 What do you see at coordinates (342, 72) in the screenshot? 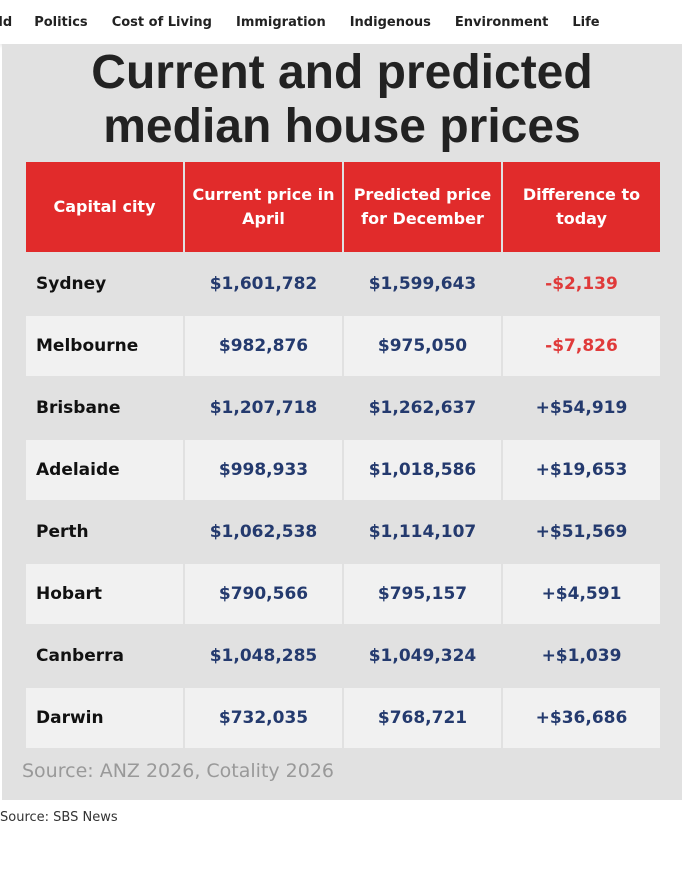
I see `title-line-1: Current and predicted` at bounding box center [342, 72].